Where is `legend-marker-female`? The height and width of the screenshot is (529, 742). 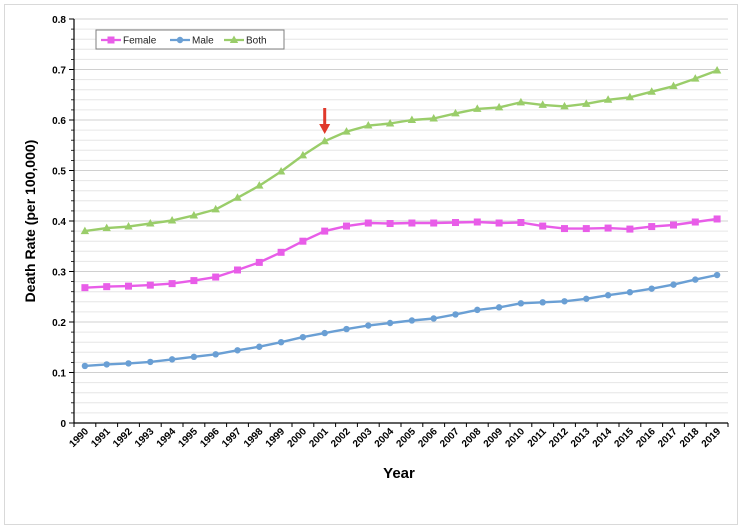 legend-marker-female is located at coordinates (111, 40).